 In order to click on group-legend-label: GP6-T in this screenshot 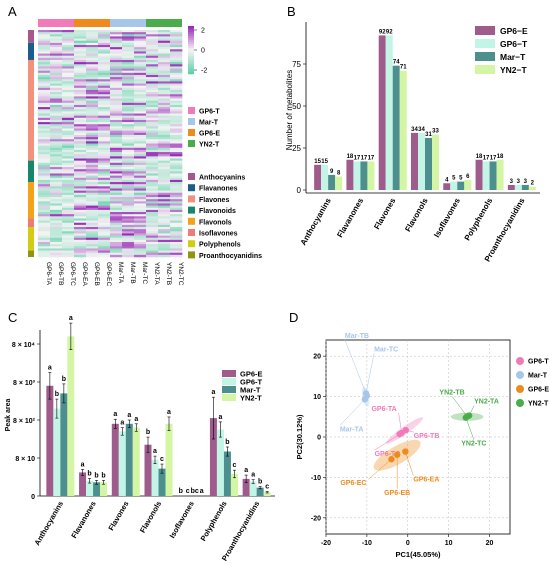, I will do `click(209, 112)`.